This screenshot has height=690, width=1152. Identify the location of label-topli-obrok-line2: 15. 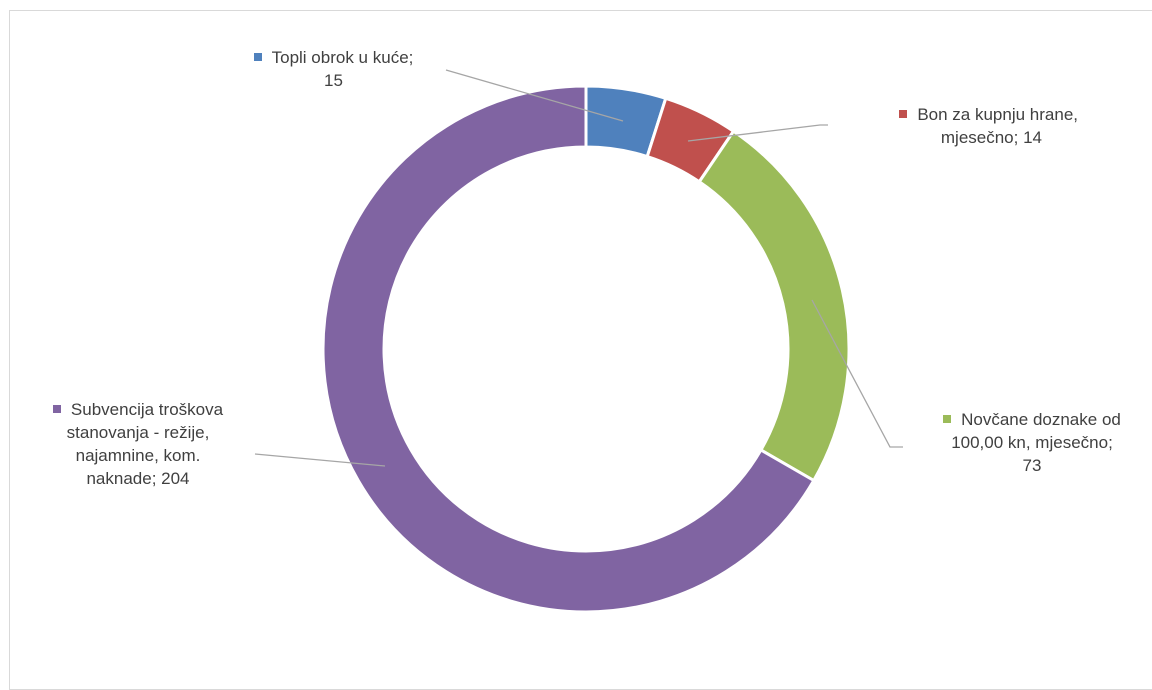
(333, 80).